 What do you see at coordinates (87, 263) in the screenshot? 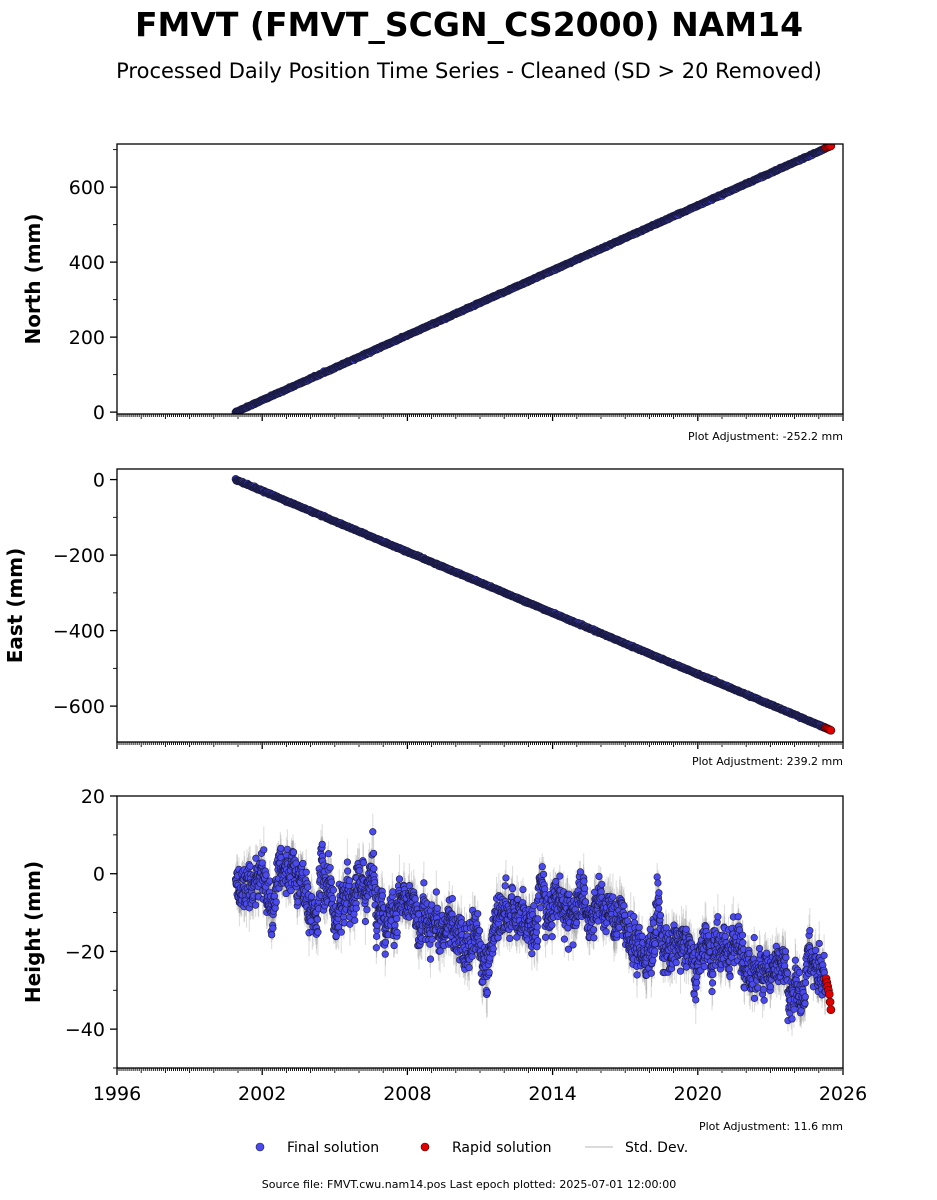
I see `y-tick-label: 400` at bounding box center [87, 263].